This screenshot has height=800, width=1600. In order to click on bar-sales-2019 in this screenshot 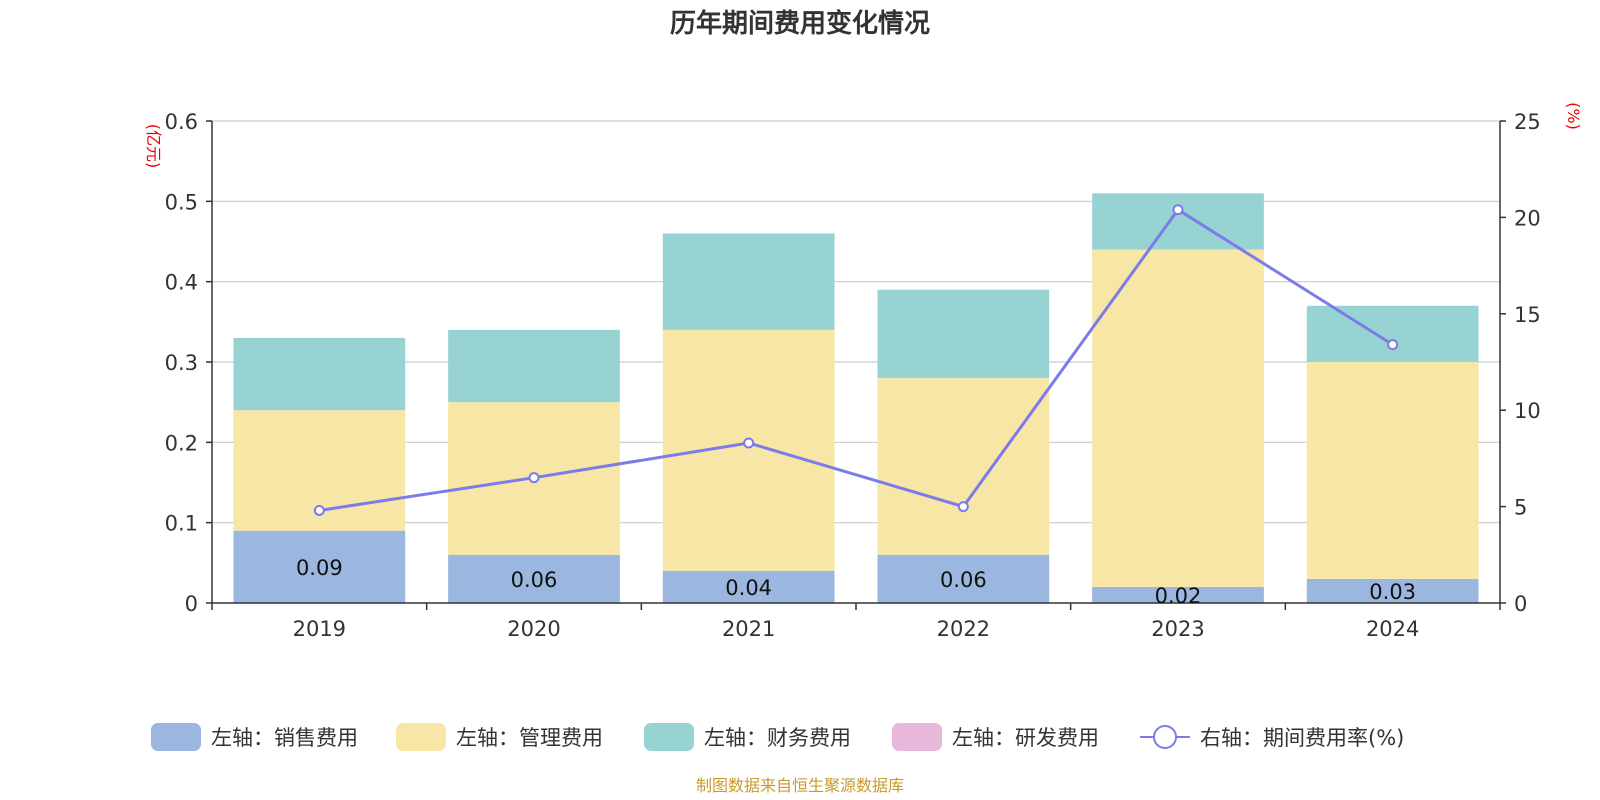, I will do `click(319, 566)`.